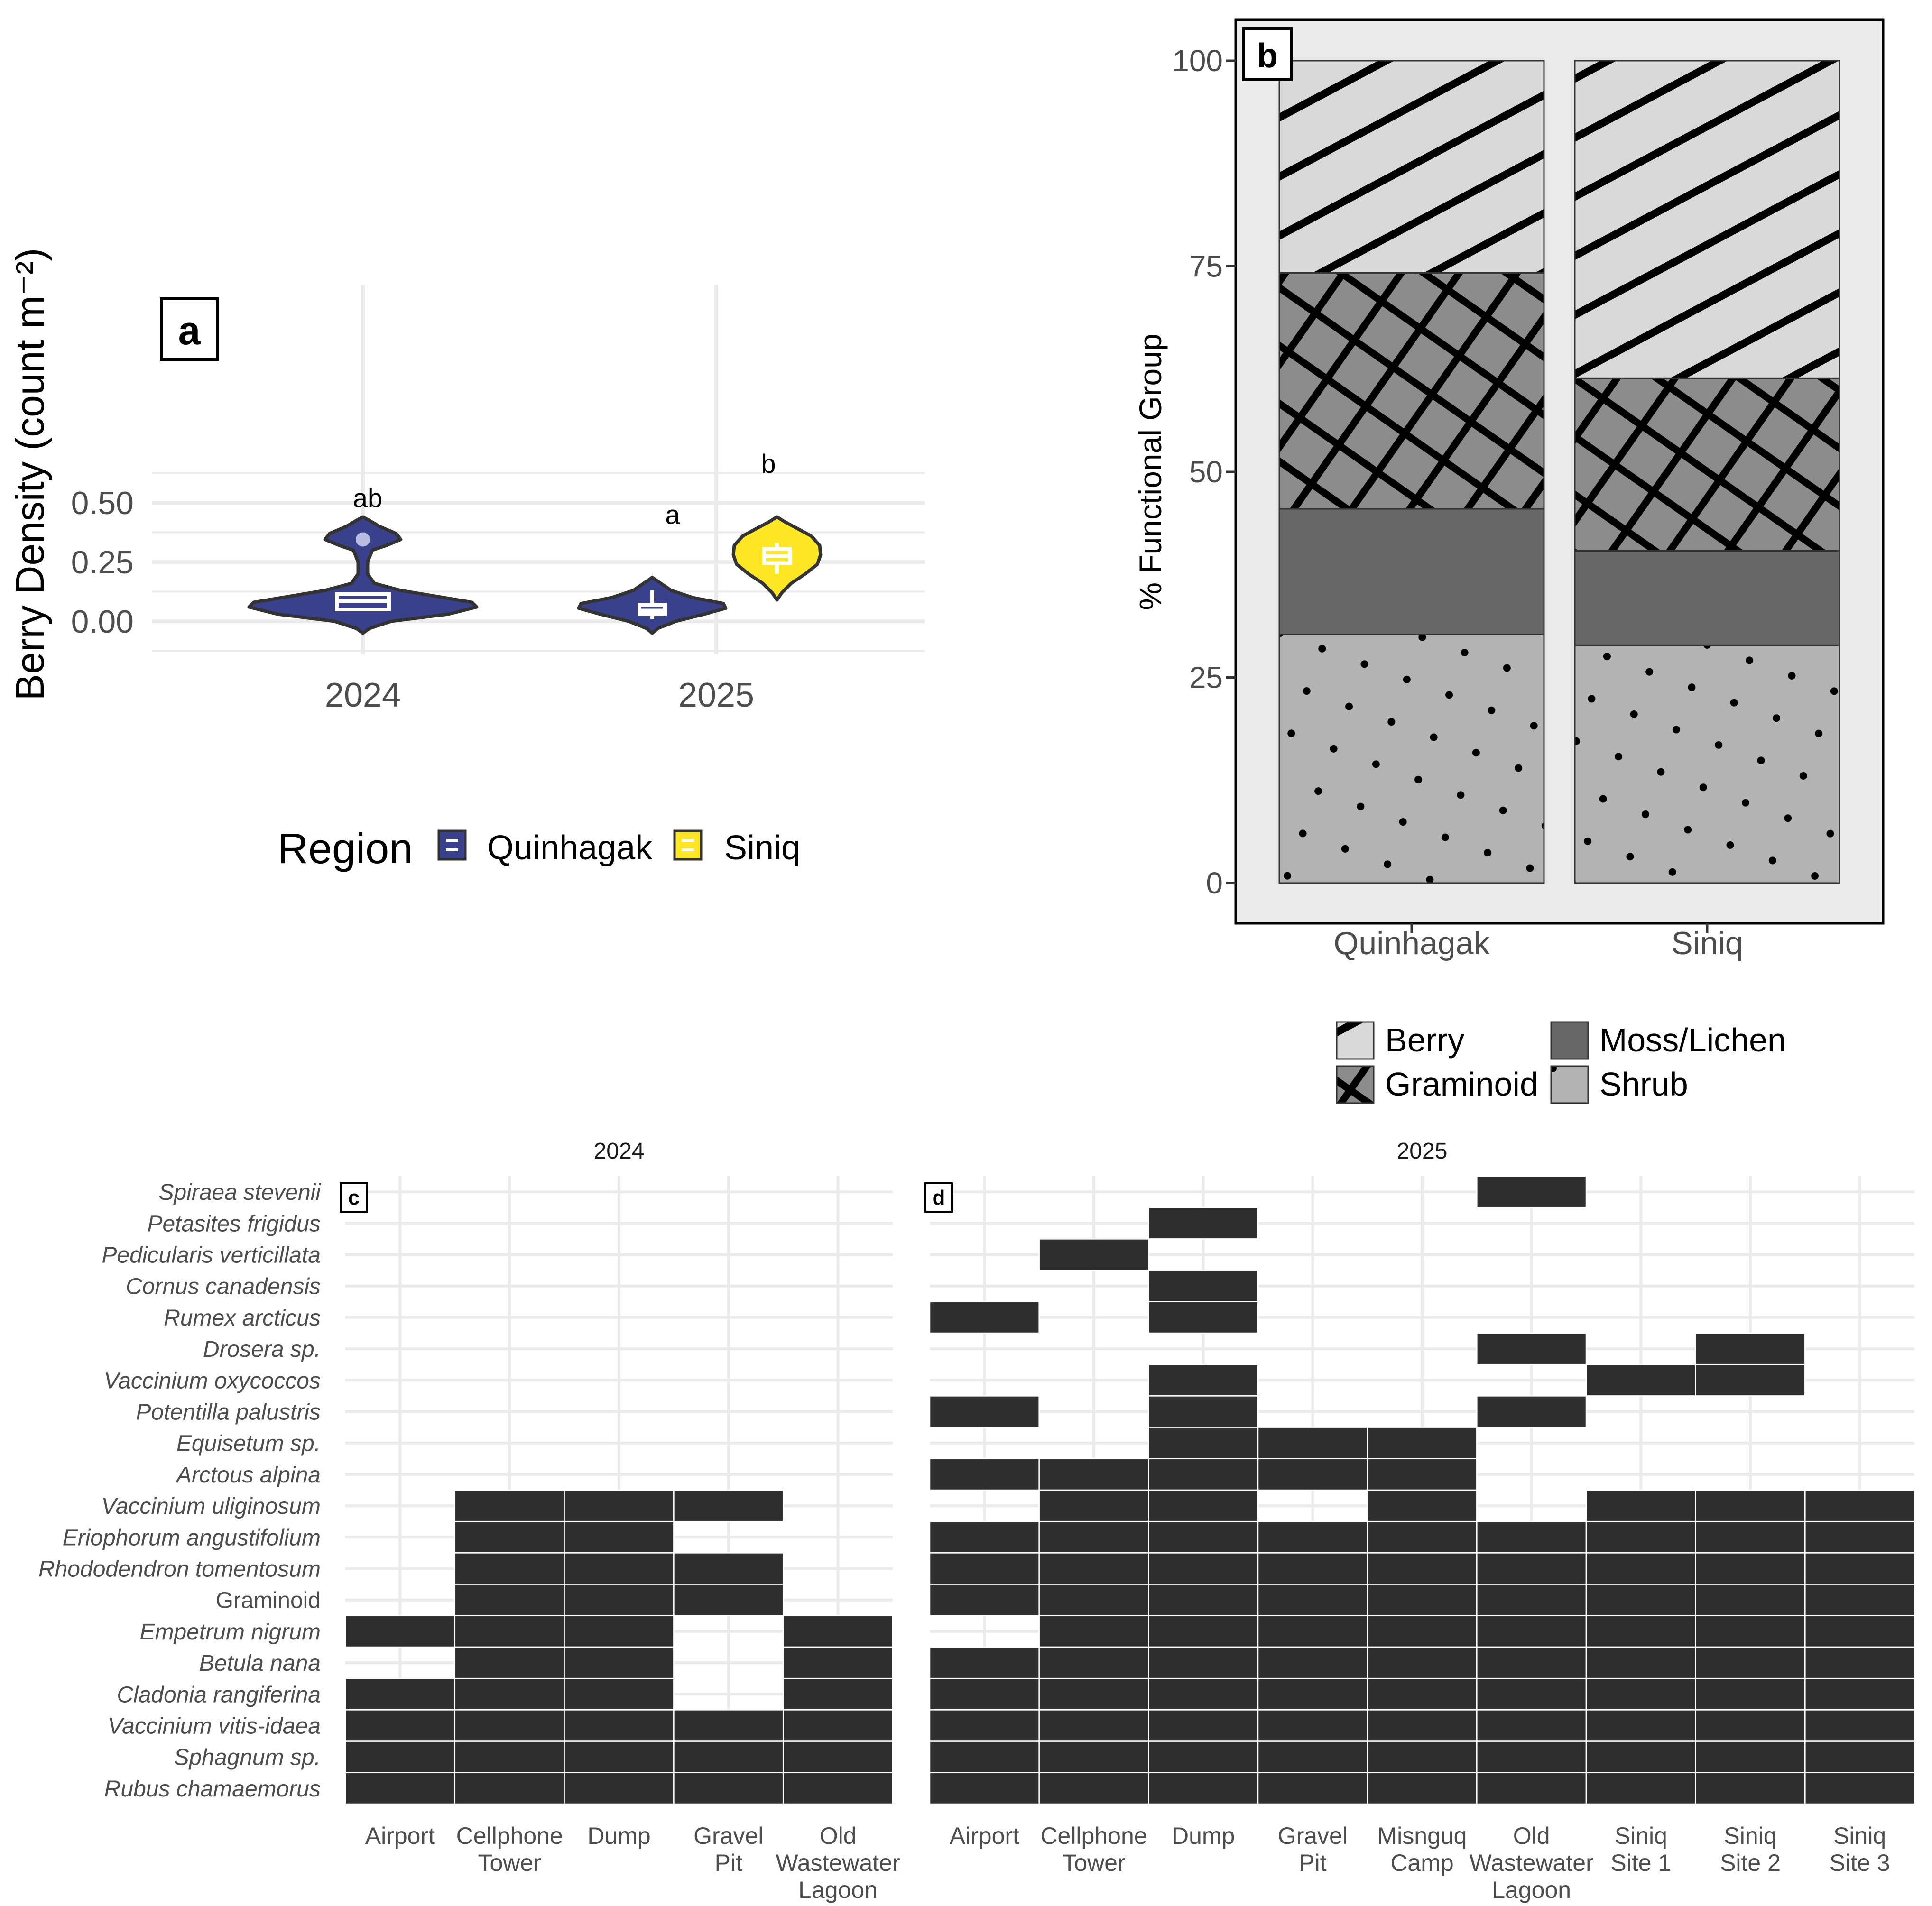 Image resolution: width=1932 pixels, height=1906 pixels. I want to click on heatmap-x-label-line: Gravel, so click(1313, 1836).